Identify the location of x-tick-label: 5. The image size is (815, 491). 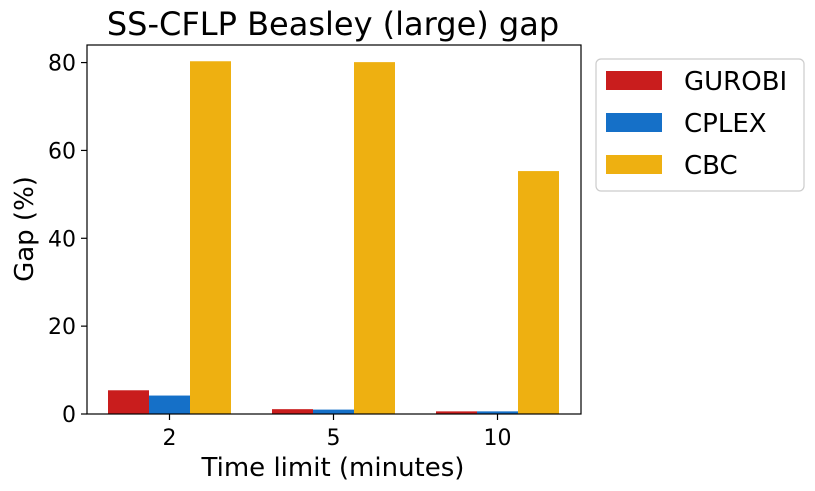
(334, 438).